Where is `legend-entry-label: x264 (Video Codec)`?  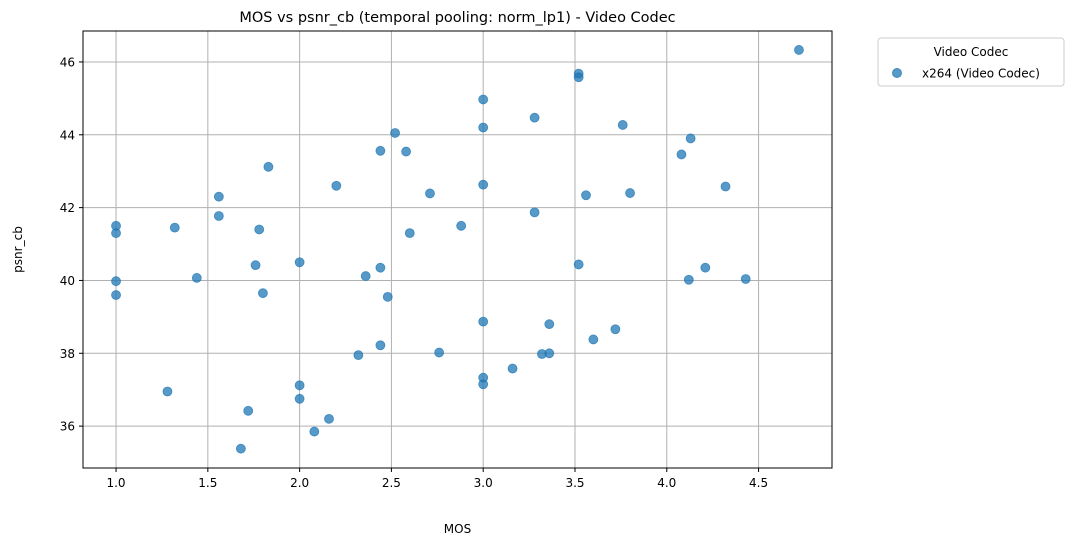 legend-entry-label: x264 (Video Codec) is located at coordinates (981, 74).